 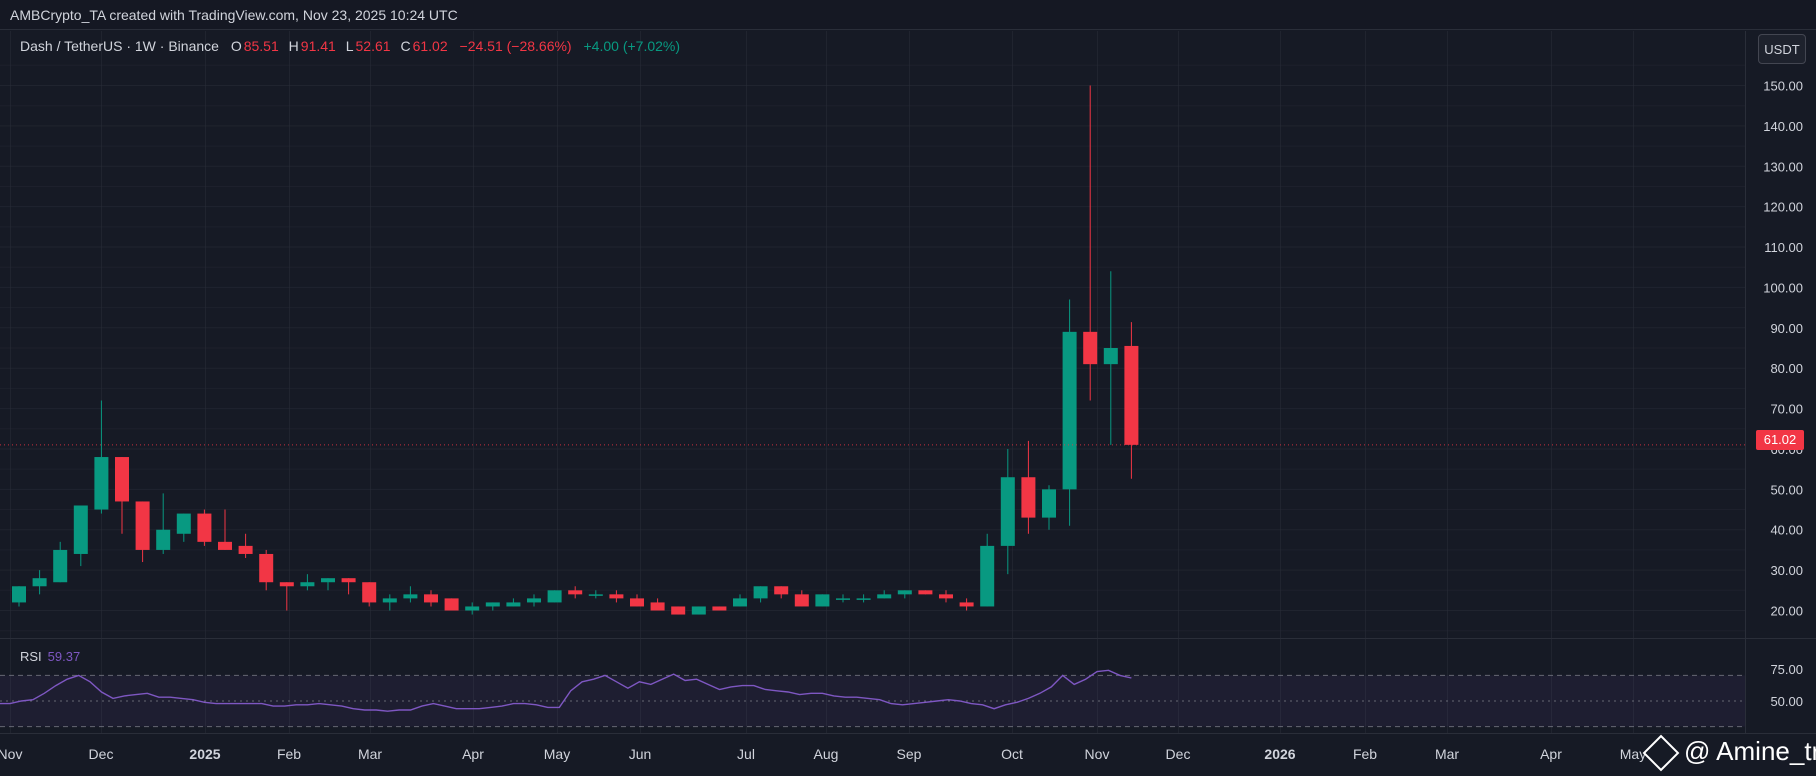 What do you see at coordinates (1783, 166) in the screenshot?
I see `y-axis-label: 130.00` at bounding box center [1783, 166].